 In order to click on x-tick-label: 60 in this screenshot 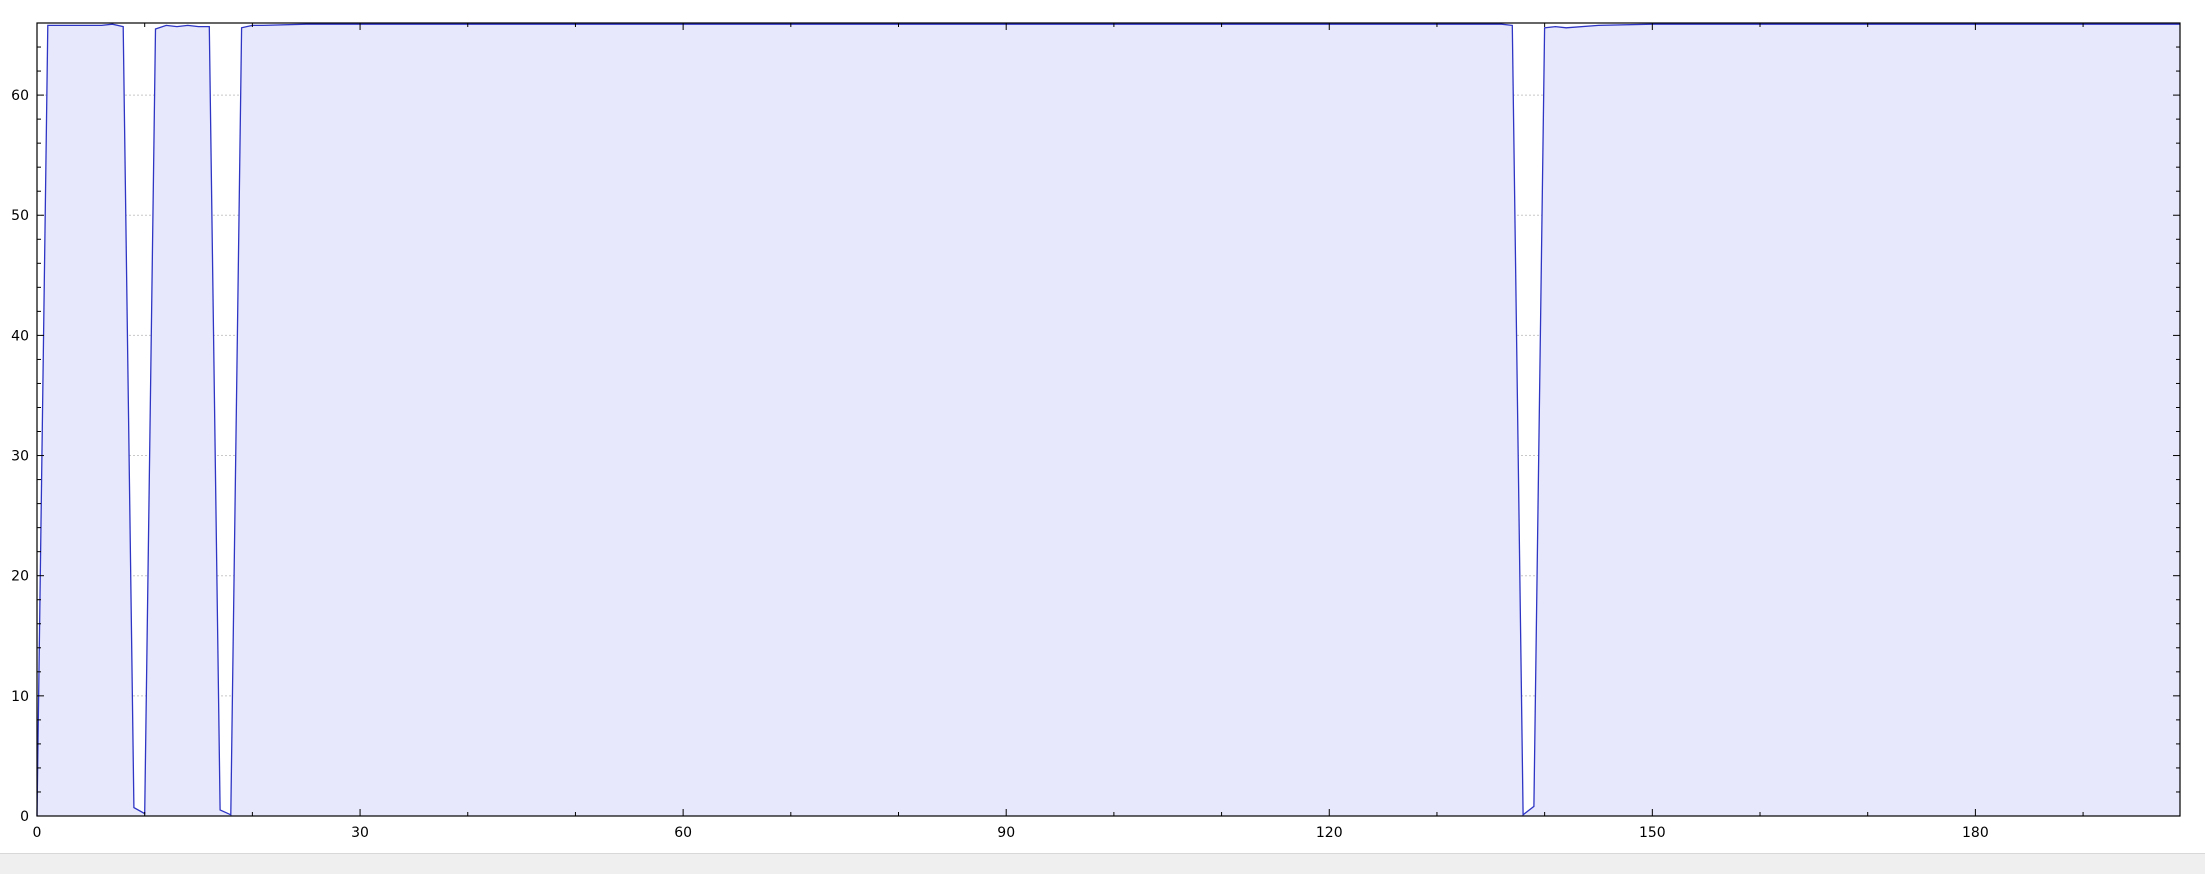, I will do `click(683, 833)`.